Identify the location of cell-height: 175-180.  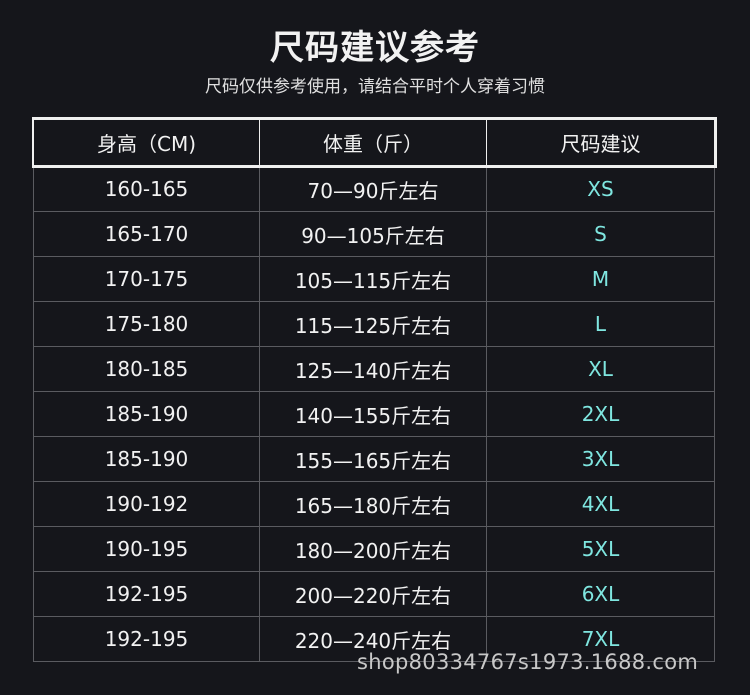
(146, 324).